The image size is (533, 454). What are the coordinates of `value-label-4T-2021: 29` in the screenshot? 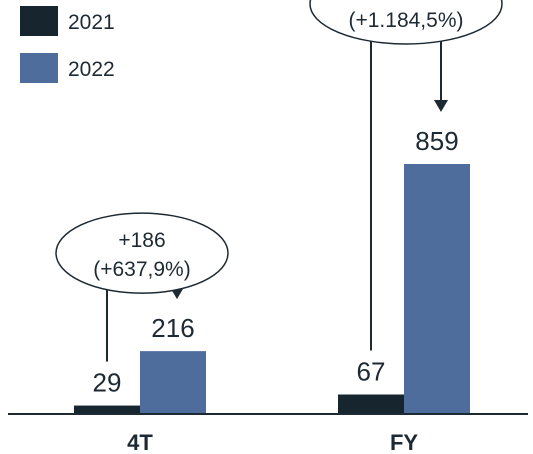 It's located at (107, 383).